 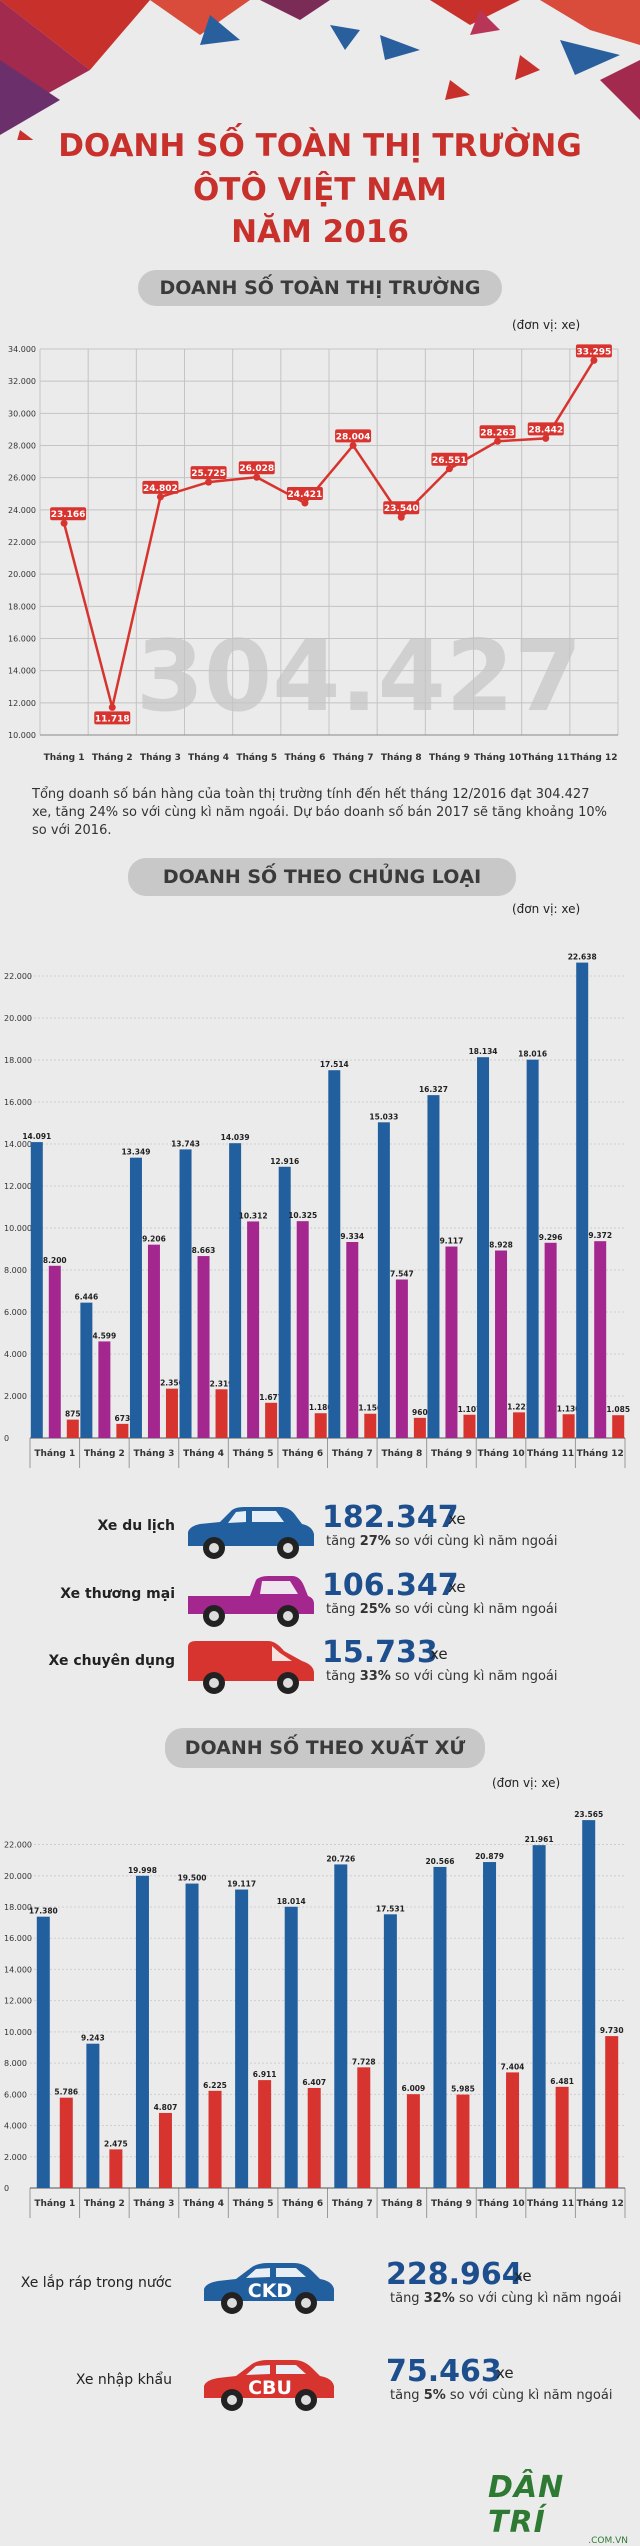 What do you see at coordinates (546, 325) in the screenshot?
I see `section1-unit: (đơn vị: xe)` at bounding box center [546, 325].